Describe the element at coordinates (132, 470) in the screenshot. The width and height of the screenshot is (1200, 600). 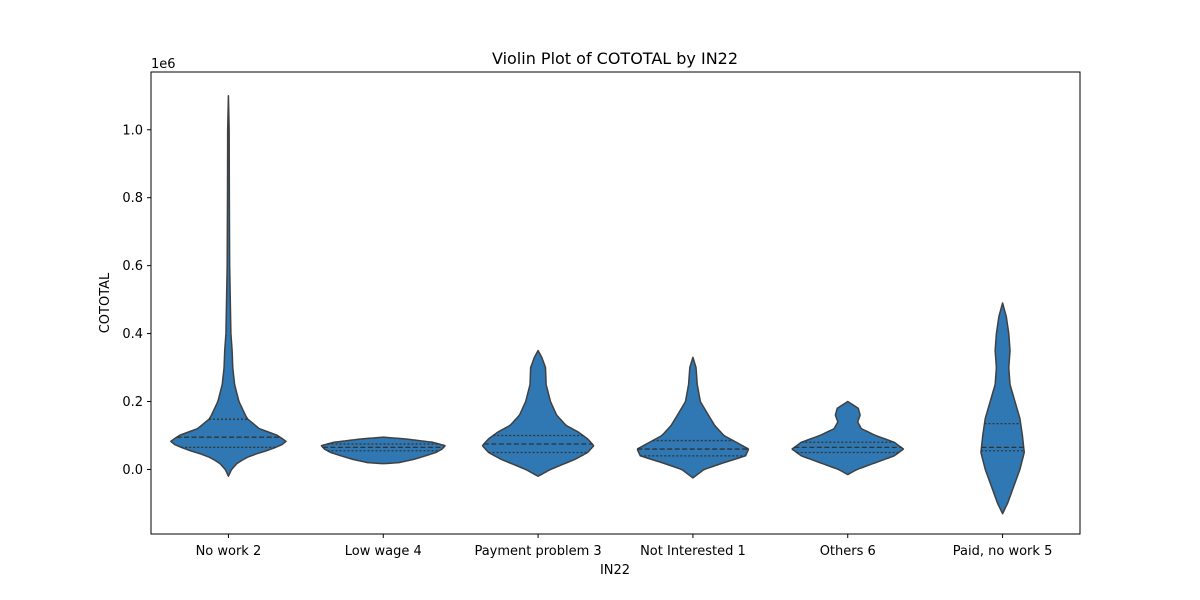
I see `y-tick-label: 0.0` at that location.